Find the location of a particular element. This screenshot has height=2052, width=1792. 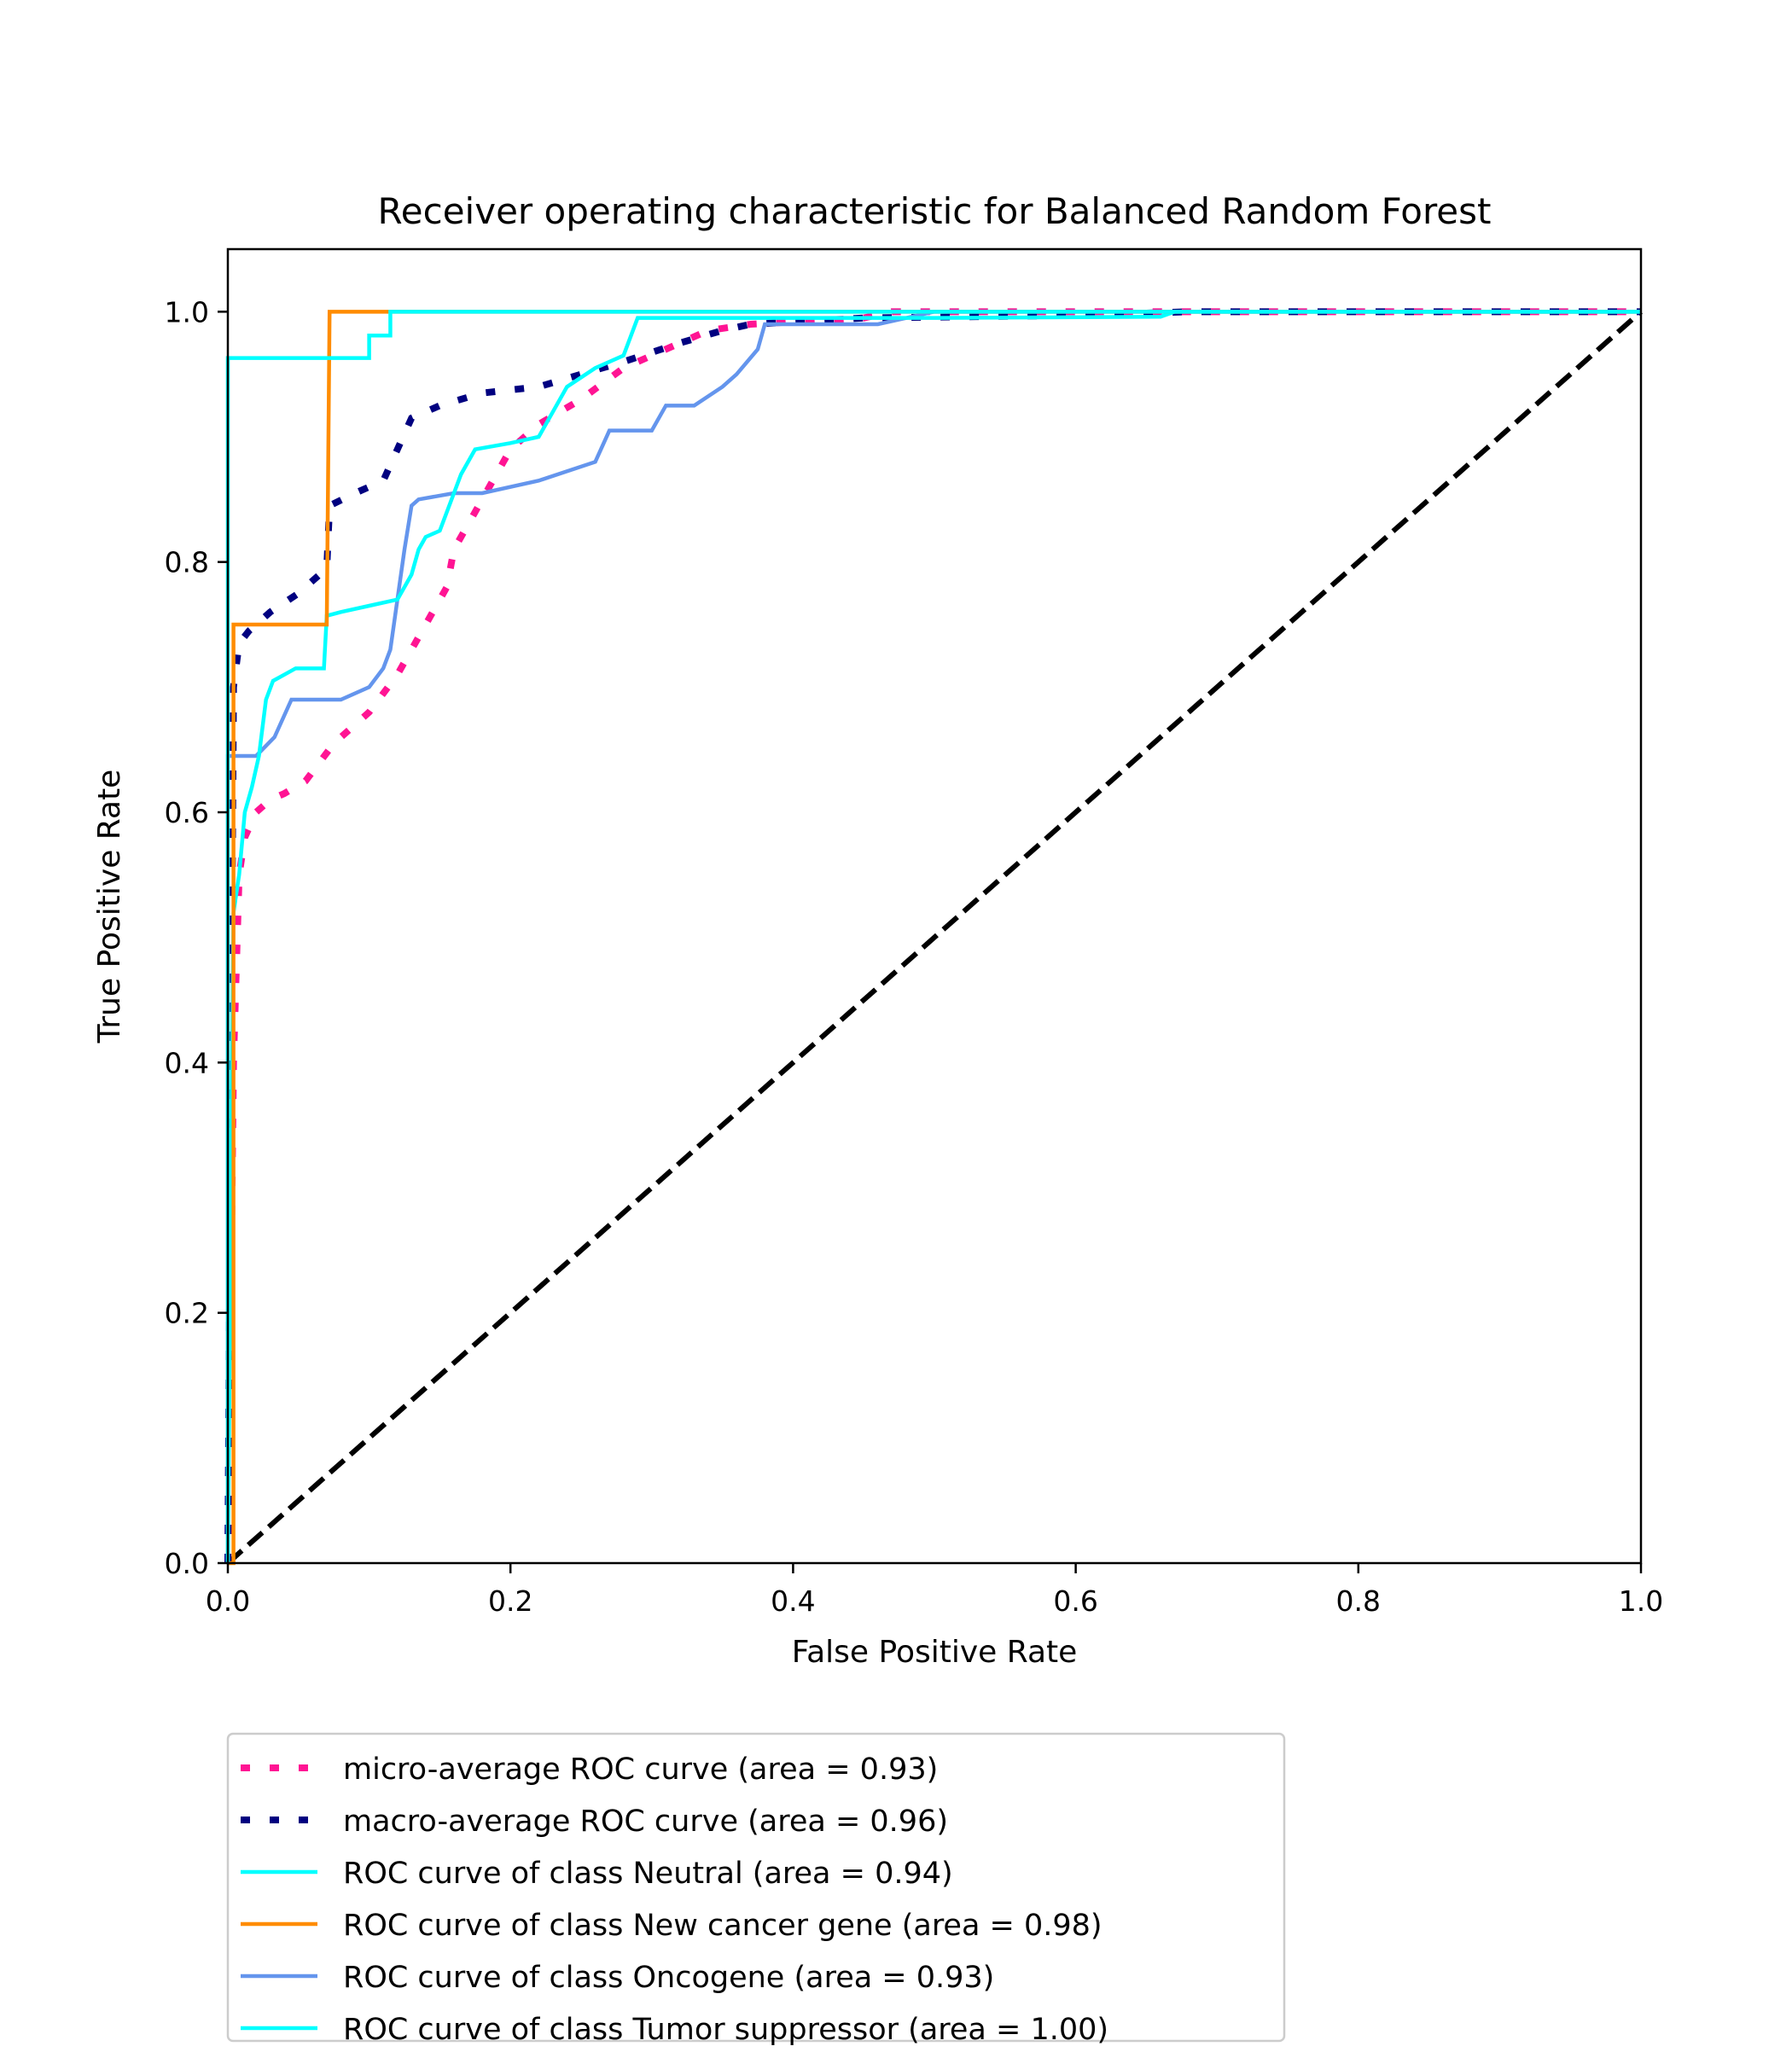

legend-entry-label: ROC curve of class Neutral (area = 0.94) is located at coordinates (648, 1874).